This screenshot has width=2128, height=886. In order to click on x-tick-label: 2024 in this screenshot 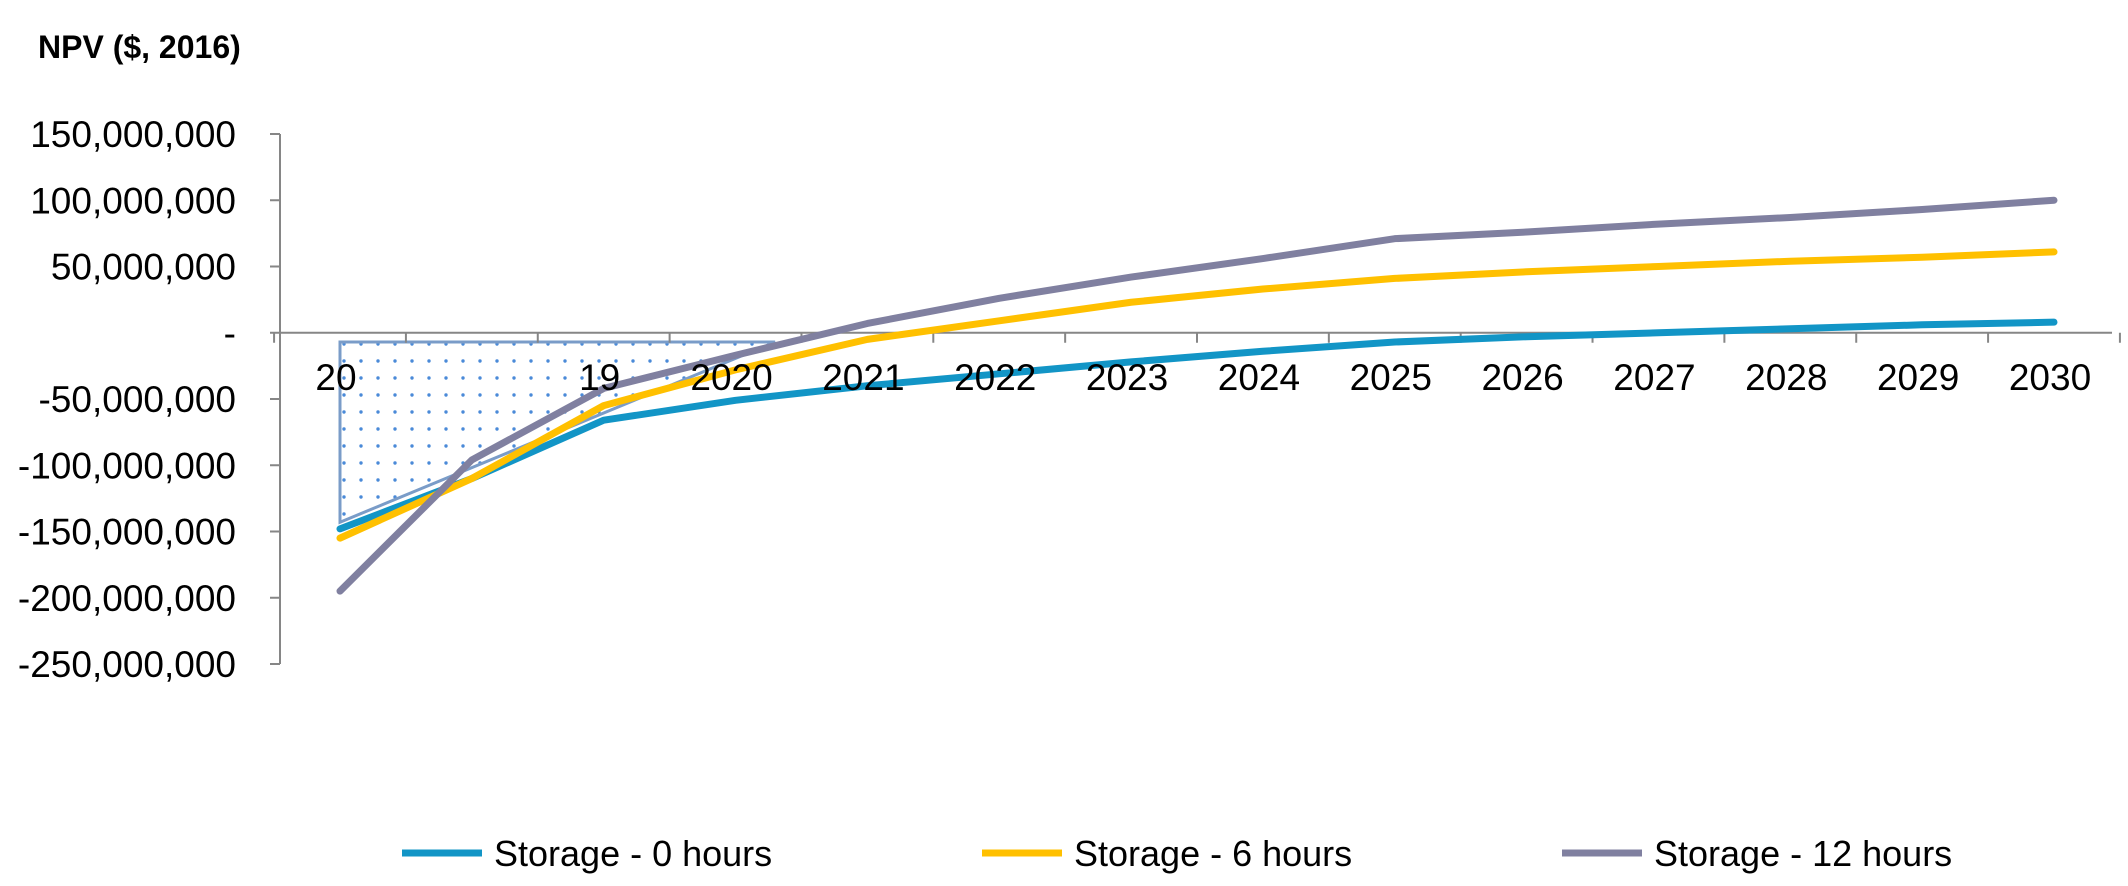, I will do `click(1259, 377)`.